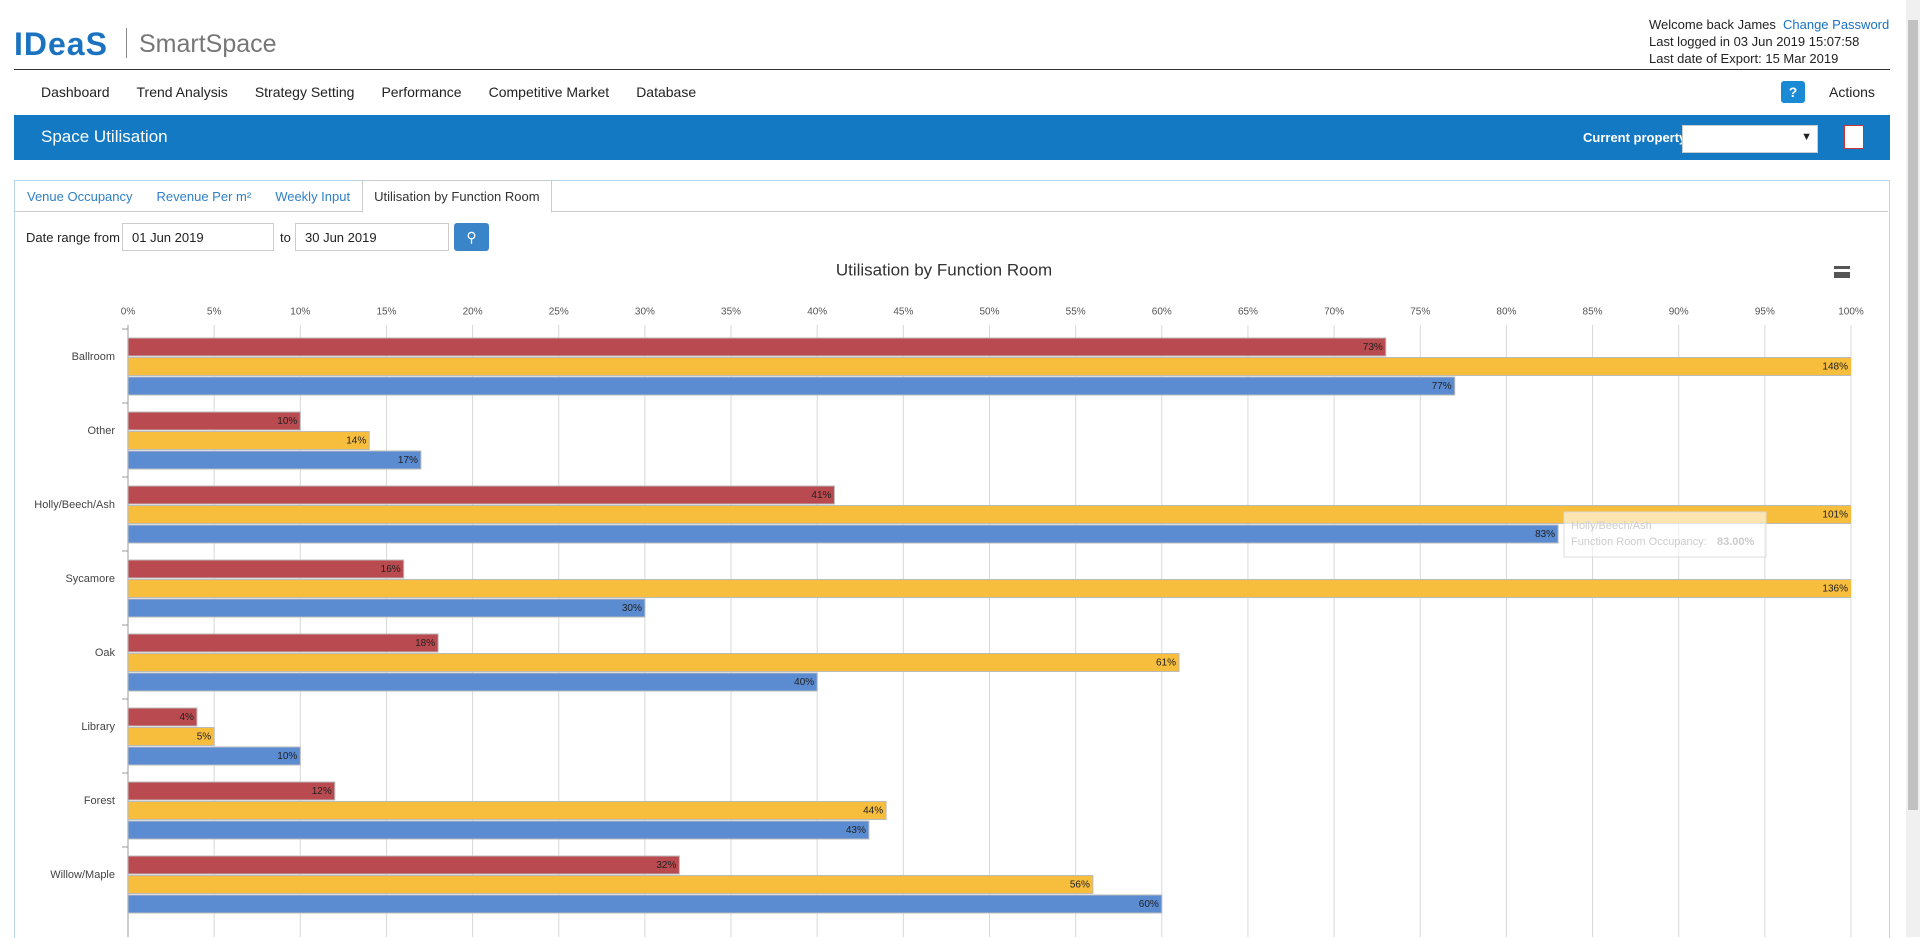 The height and width of the screenshot is (938, 1920). Describe the element at coordinates (1744, 58) in the screenshot. I see `last-export: Last date of Export: 15 Mar 2019` at that location.